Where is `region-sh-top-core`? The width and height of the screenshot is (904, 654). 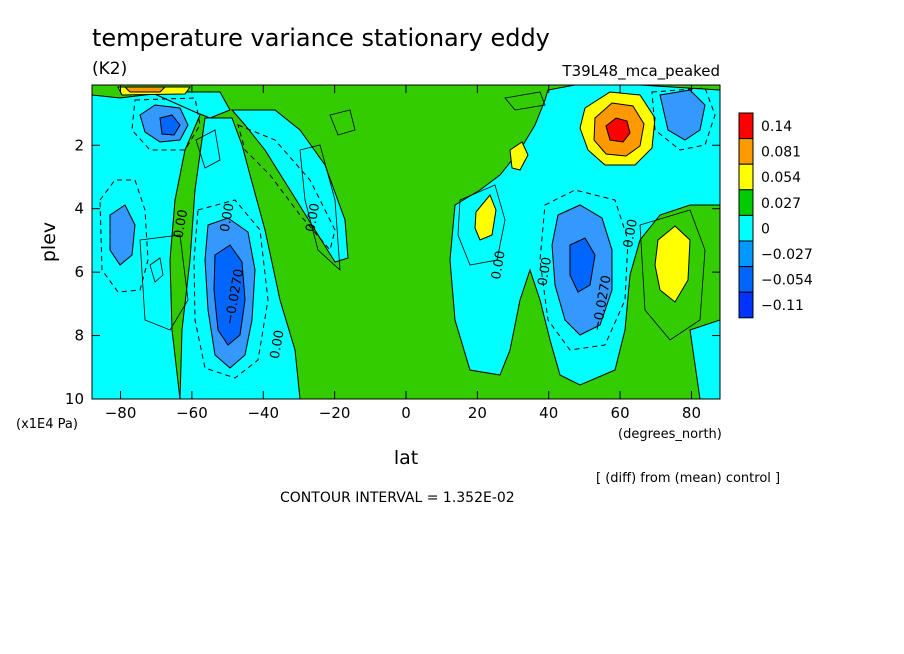 region-sh-top-core is located at coordinates (170, 125).